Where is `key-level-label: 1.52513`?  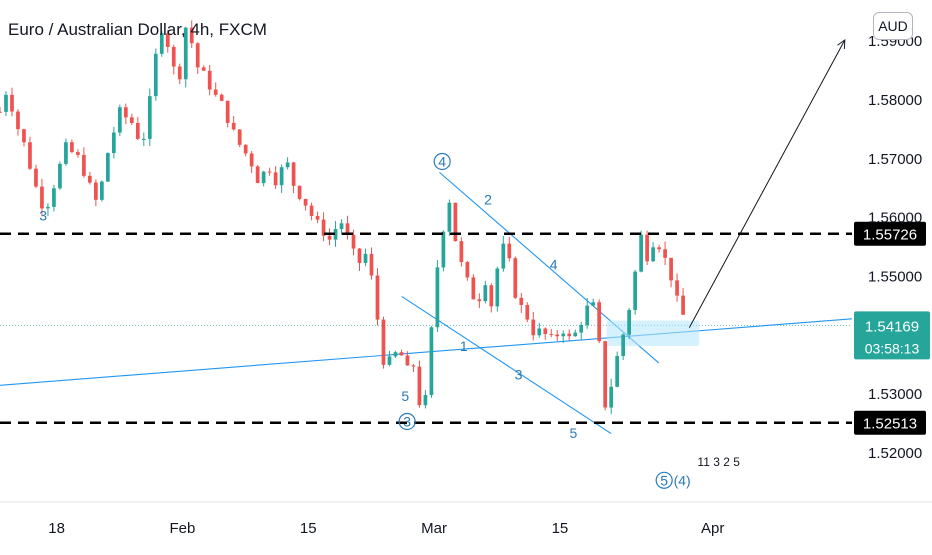 key-level-label: 1.52513 is located at coordinates (890, 423).